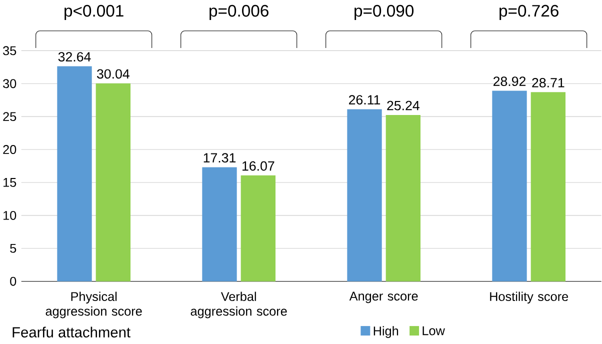 Image resolution: width=602 pixels, height=344 pixels. What do you see at coordinates (13, 281) in the screenshot?
I see `y-tick-label: 0` at bounding box center [13, 281].